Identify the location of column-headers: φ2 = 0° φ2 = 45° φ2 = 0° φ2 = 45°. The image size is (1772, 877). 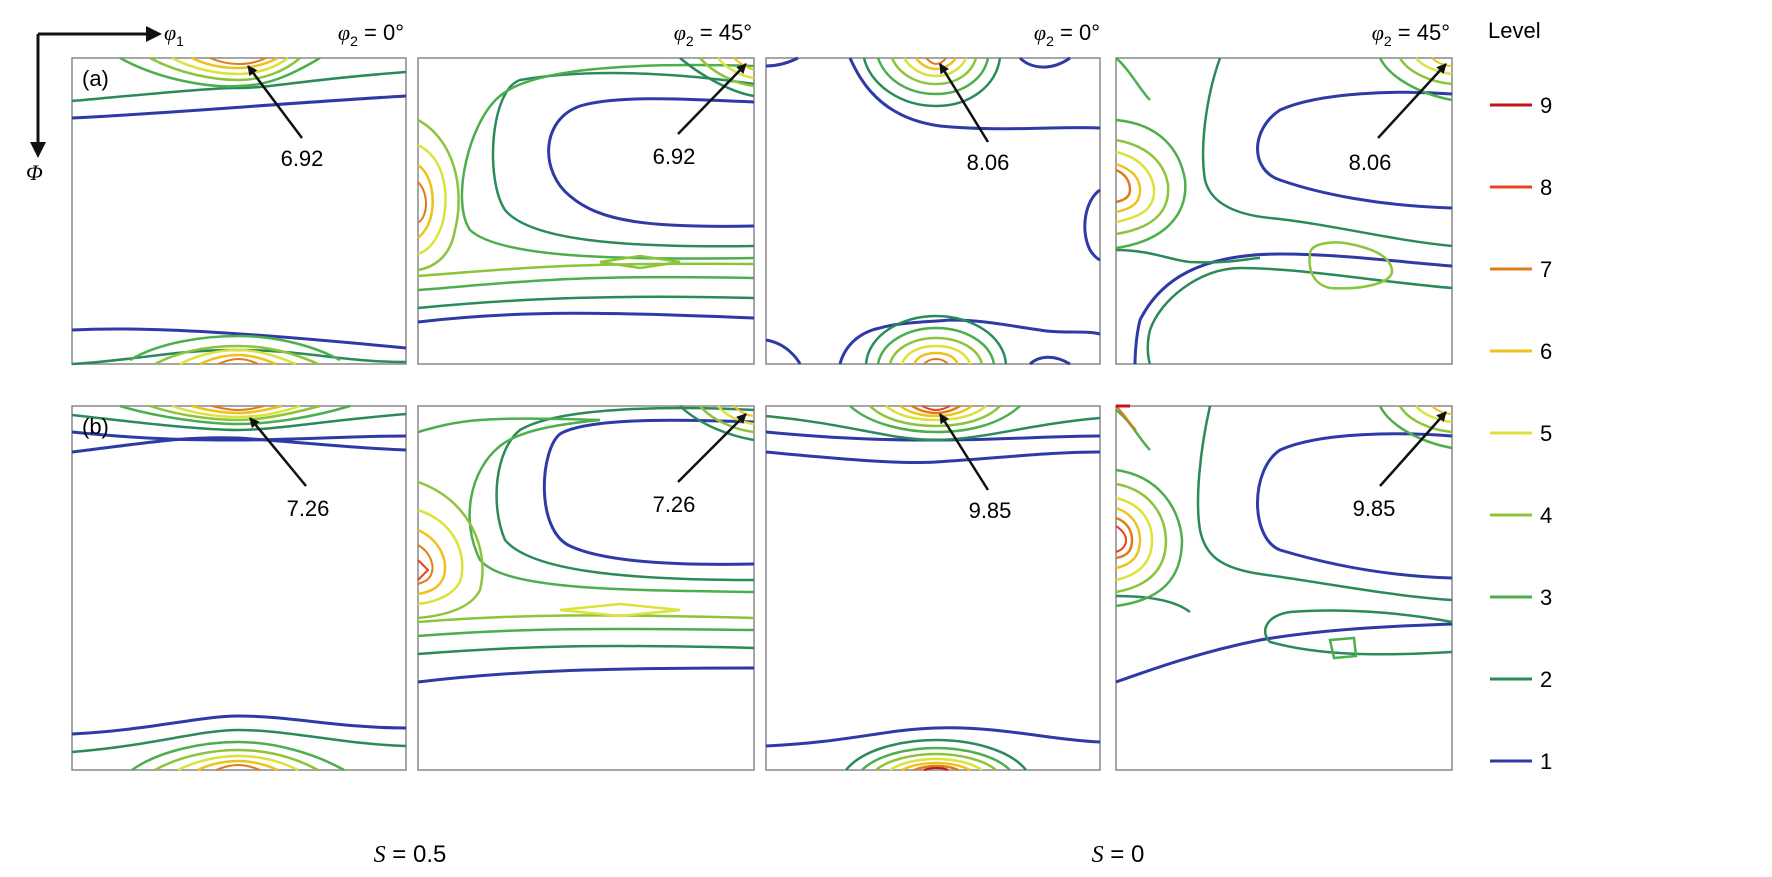
(894, 34).